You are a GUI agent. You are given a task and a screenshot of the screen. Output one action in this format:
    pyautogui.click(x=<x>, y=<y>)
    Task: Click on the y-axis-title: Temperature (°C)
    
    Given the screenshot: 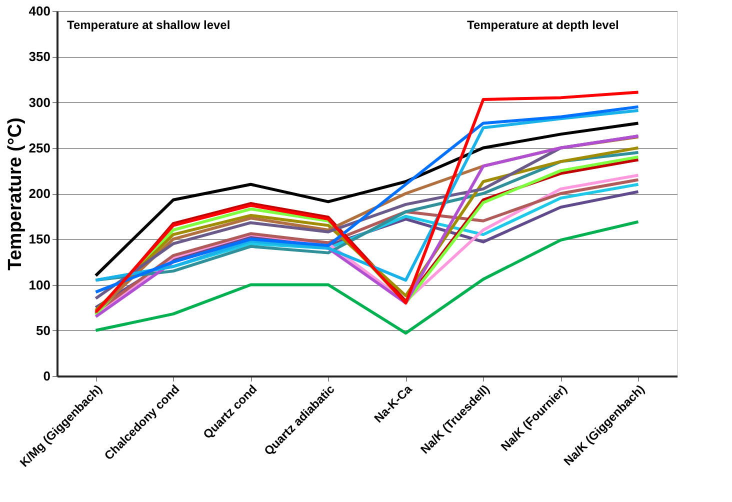 What is the action you would take?
    pyautogui.click(x=15, y=194)
    